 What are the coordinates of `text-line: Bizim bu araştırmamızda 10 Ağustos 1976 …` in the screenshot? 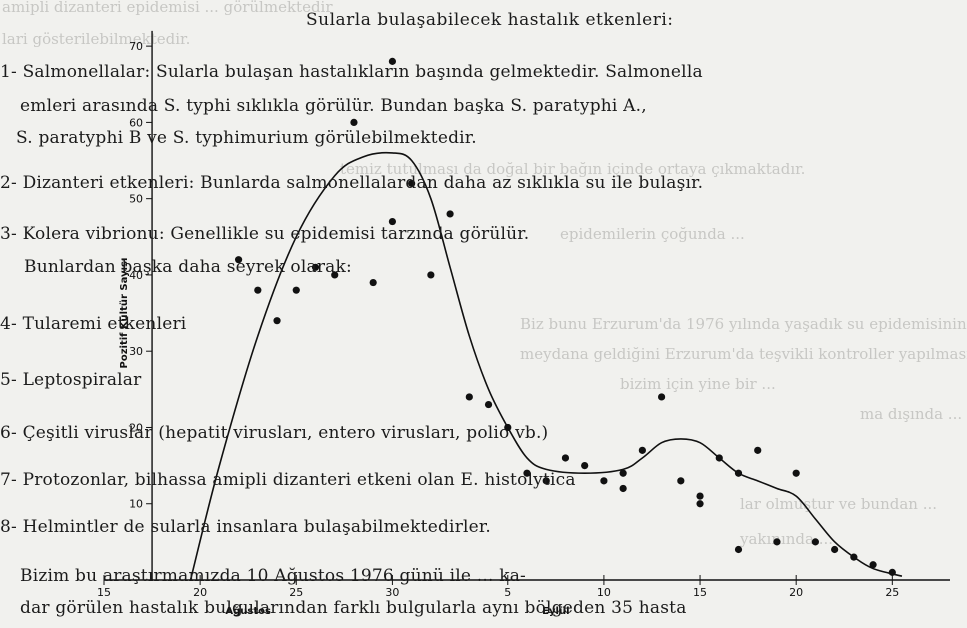 It's located at (273, 576).